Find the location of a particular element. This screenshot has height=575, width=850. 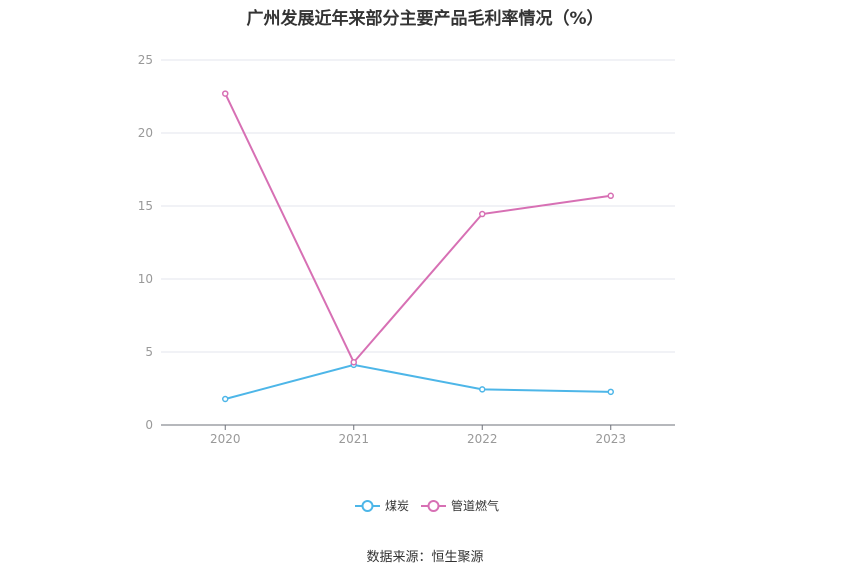

y-axis: 0 5 10 15 20 25 is located at coordinates (145, 242).